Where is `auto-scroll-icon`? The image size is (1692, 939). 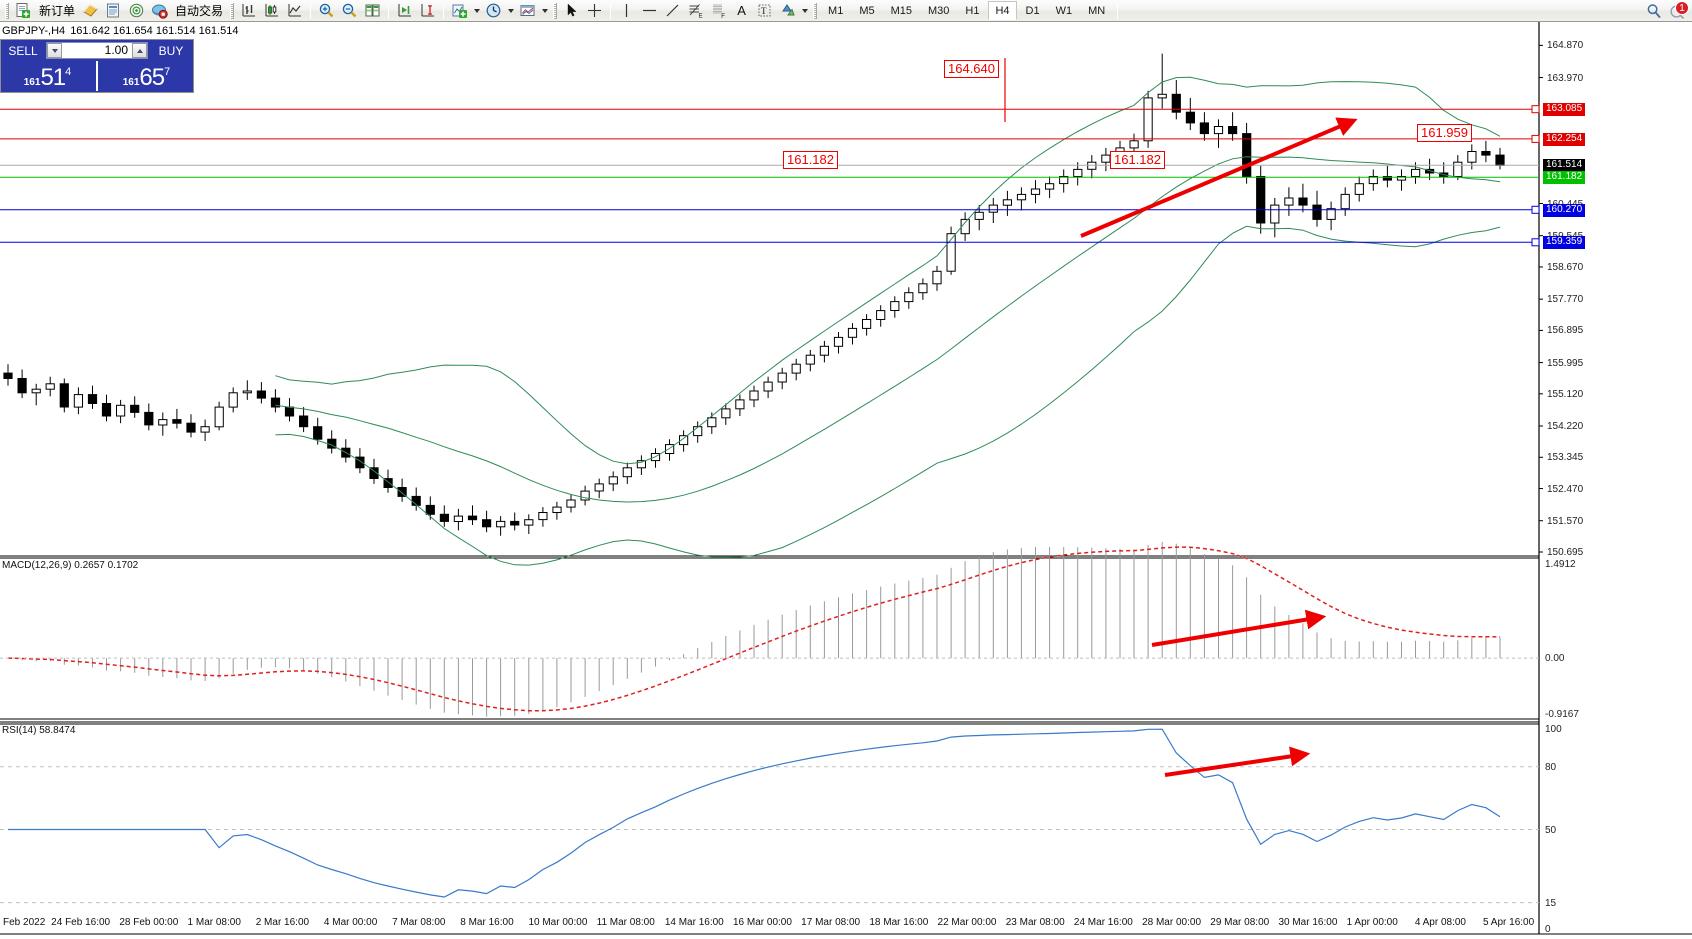
auto-scroll-icon is located at coordinates (427, 11).